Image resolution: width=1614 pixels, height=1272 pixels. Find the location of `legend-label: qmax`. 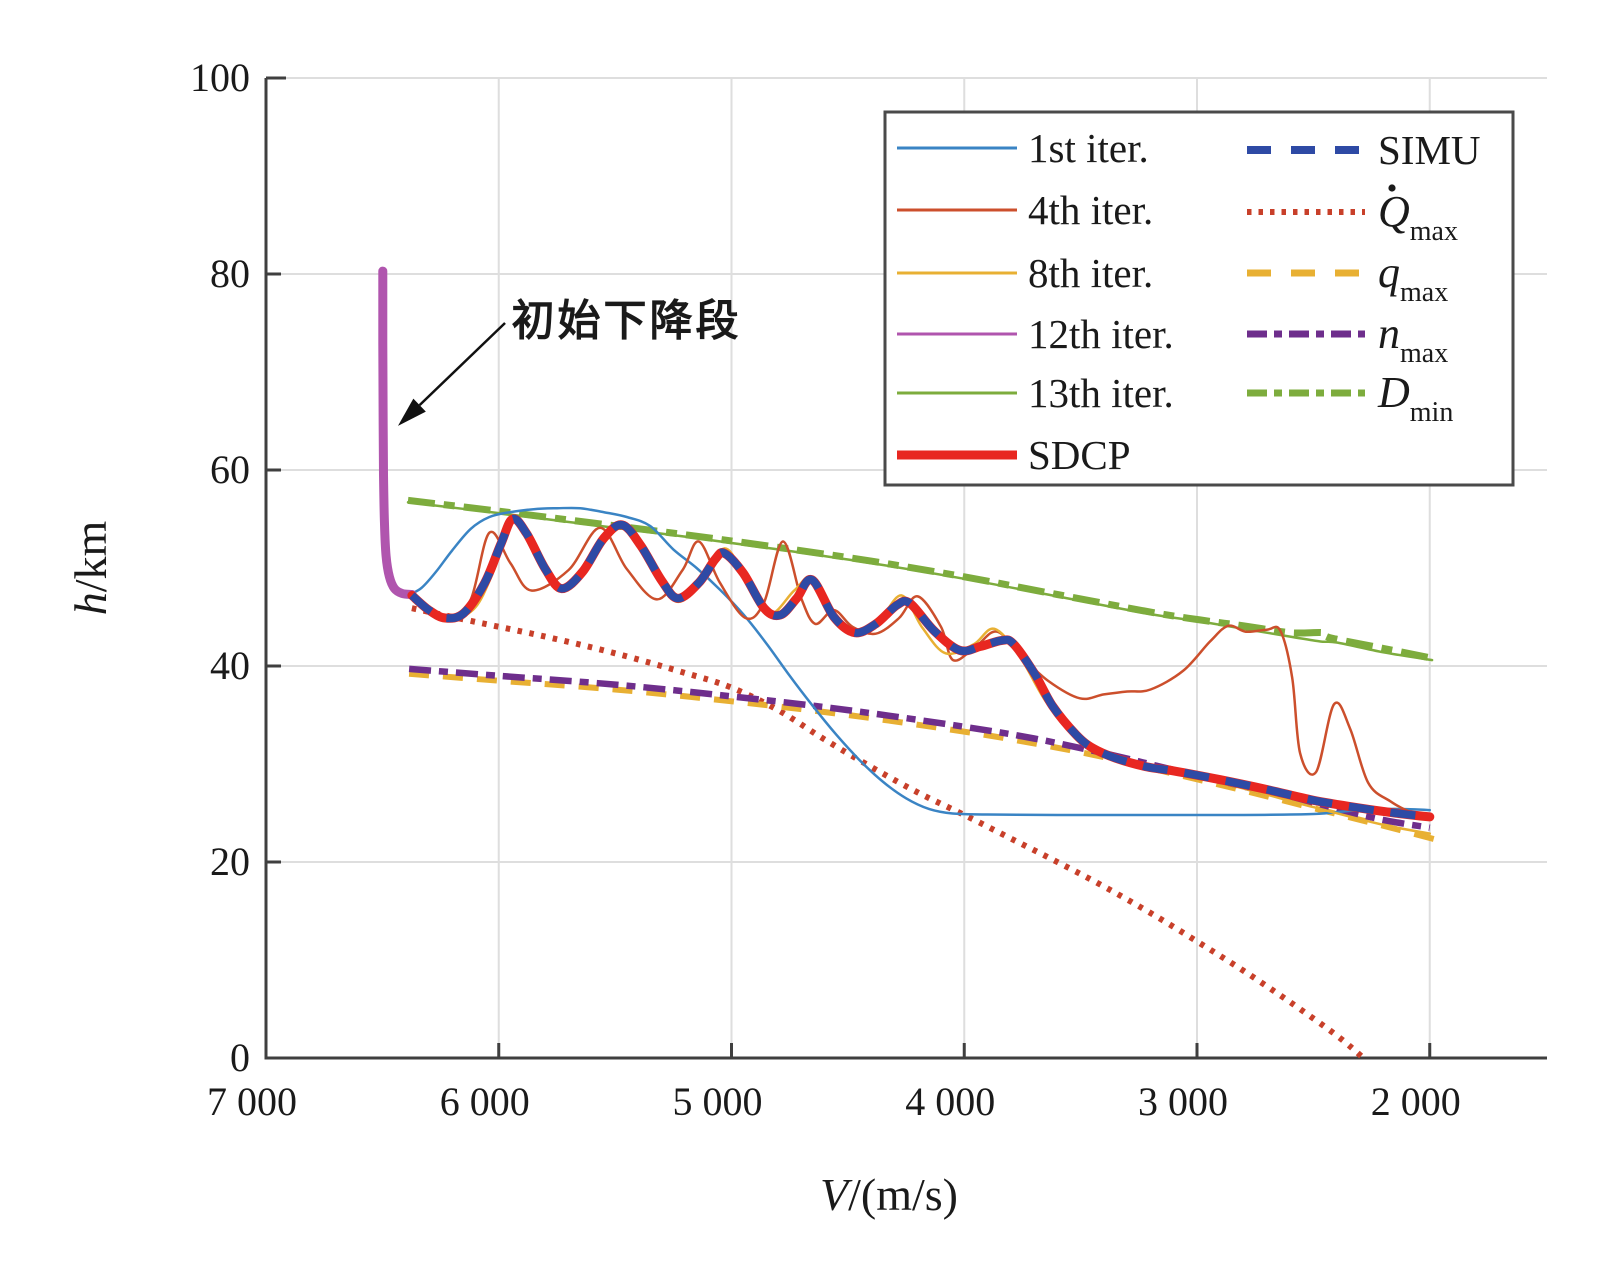

legend-label: qmax is located at coordinates (1413, 278).